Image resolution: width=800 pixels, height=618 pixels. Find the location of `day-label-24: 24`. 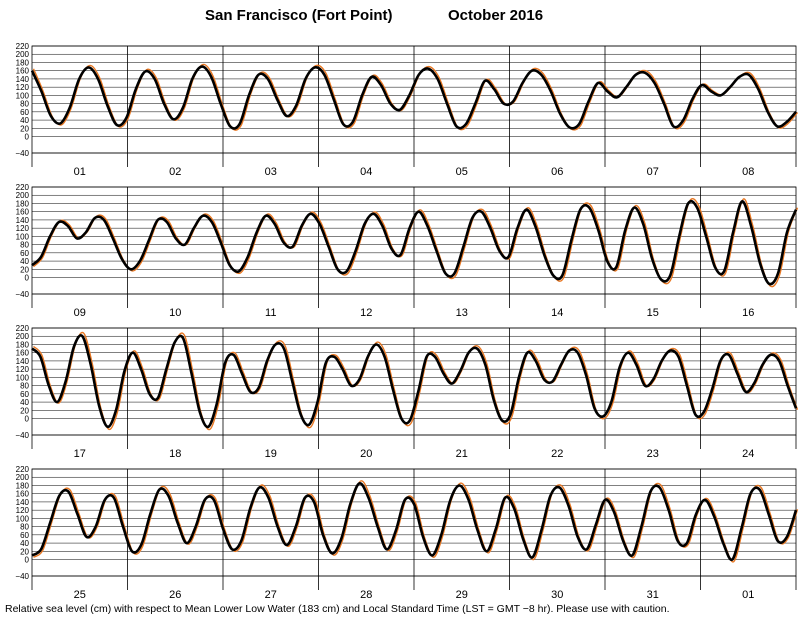

day-label-24: 24 is located at coordinates (748, 454).